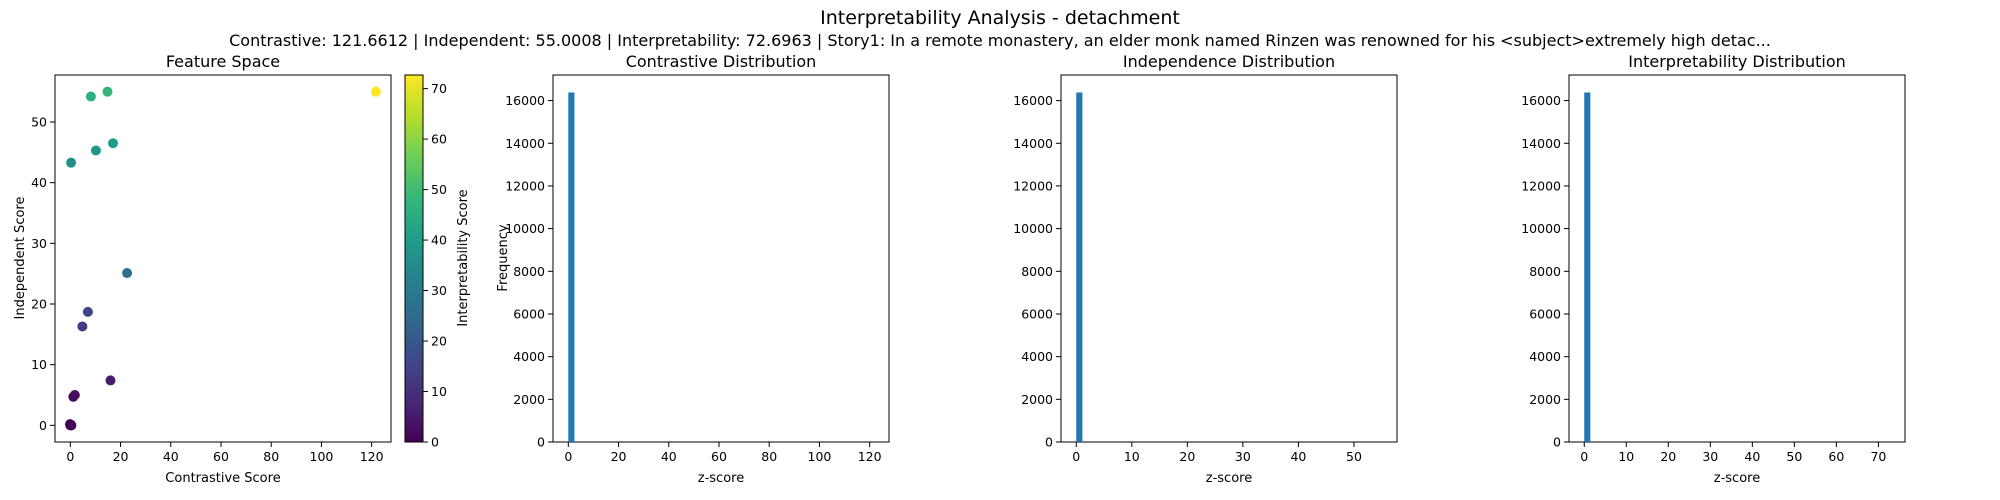 This screenshot has width=2000, height=500. I want to click on colorbar-ticks: 0 10 20 30 40 50 60 70, so click(435, 265).